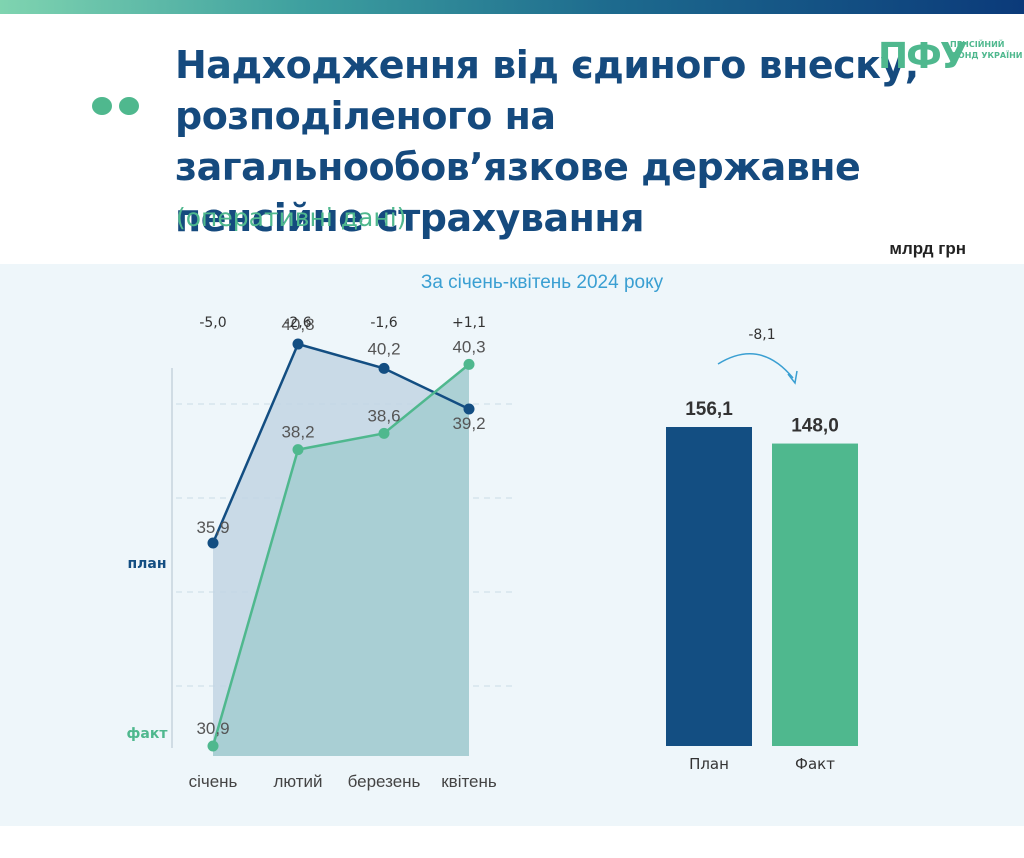 This screenshot has height=858, width=1024. Describe the element at coordinates (212, 728) in the screenshot. I see `fact-data-label: 30,9` at that location.